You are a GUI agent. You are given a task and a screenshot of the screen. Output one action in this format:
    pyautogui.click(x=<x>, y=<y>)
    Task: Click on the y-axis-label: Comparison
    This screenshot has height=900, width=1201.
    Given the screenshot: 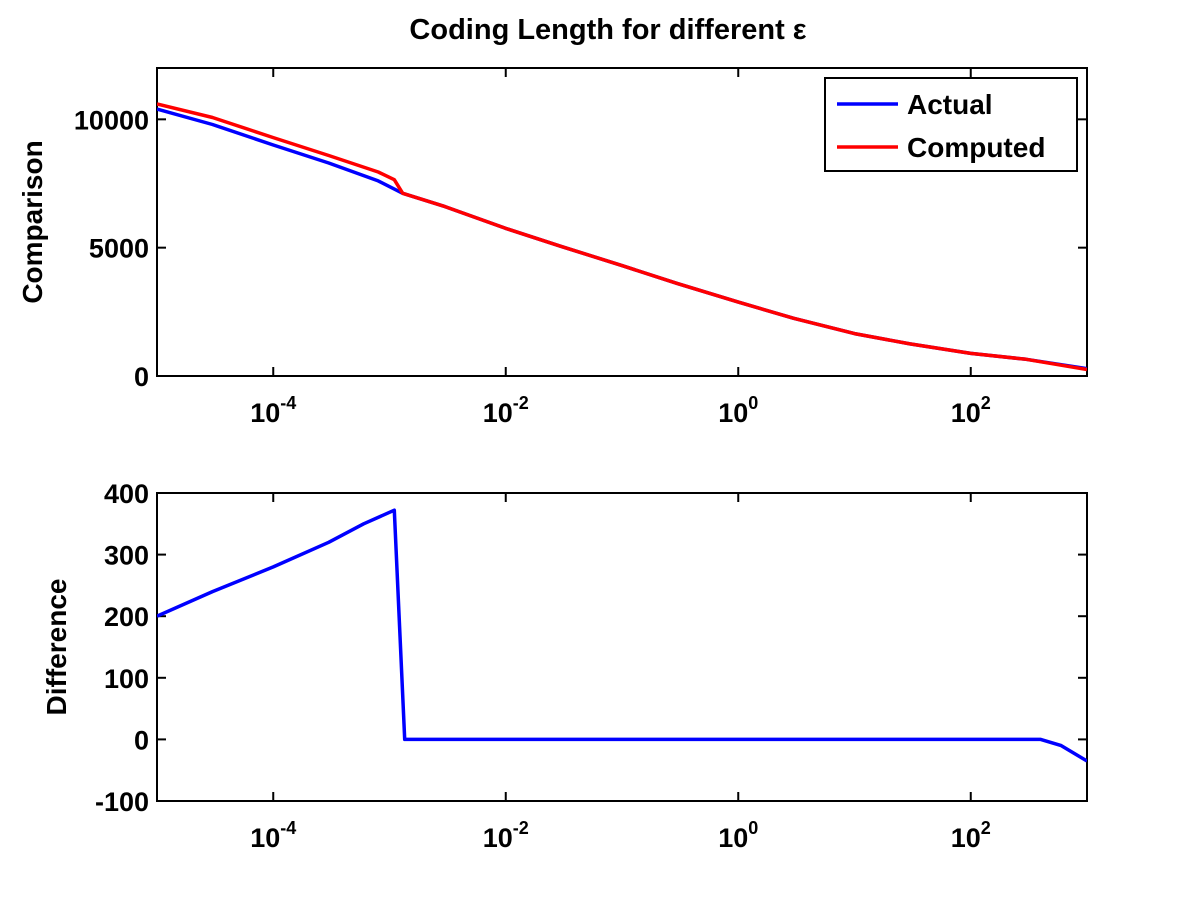 What is the action you would take?
    pyautogui.click(x=32, y=221)
    